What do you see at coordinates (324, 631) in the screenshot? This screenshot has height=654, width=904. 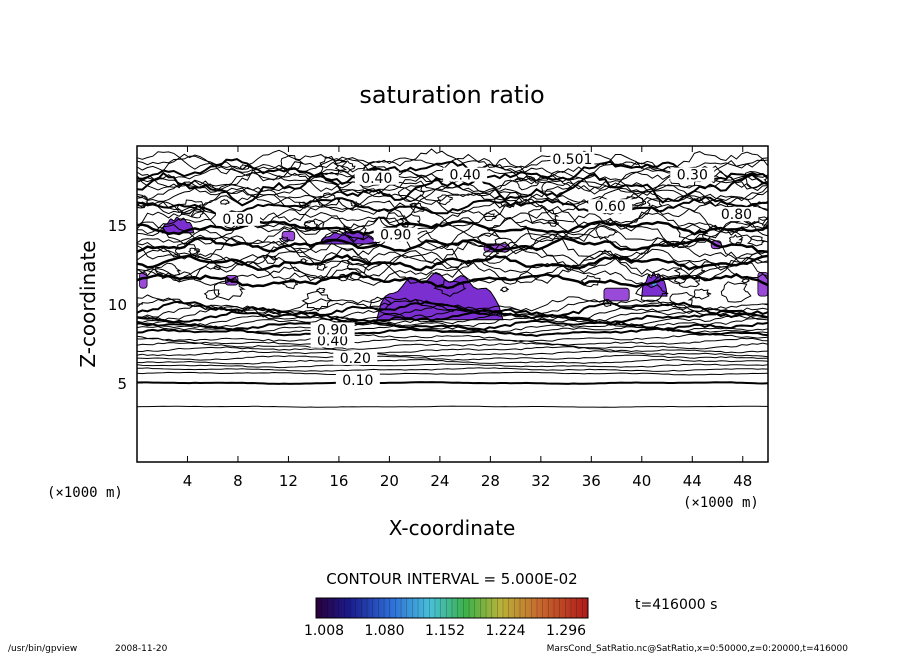 I see `colorbar-tick-label: 1.008` at bounding box center [324, 631].